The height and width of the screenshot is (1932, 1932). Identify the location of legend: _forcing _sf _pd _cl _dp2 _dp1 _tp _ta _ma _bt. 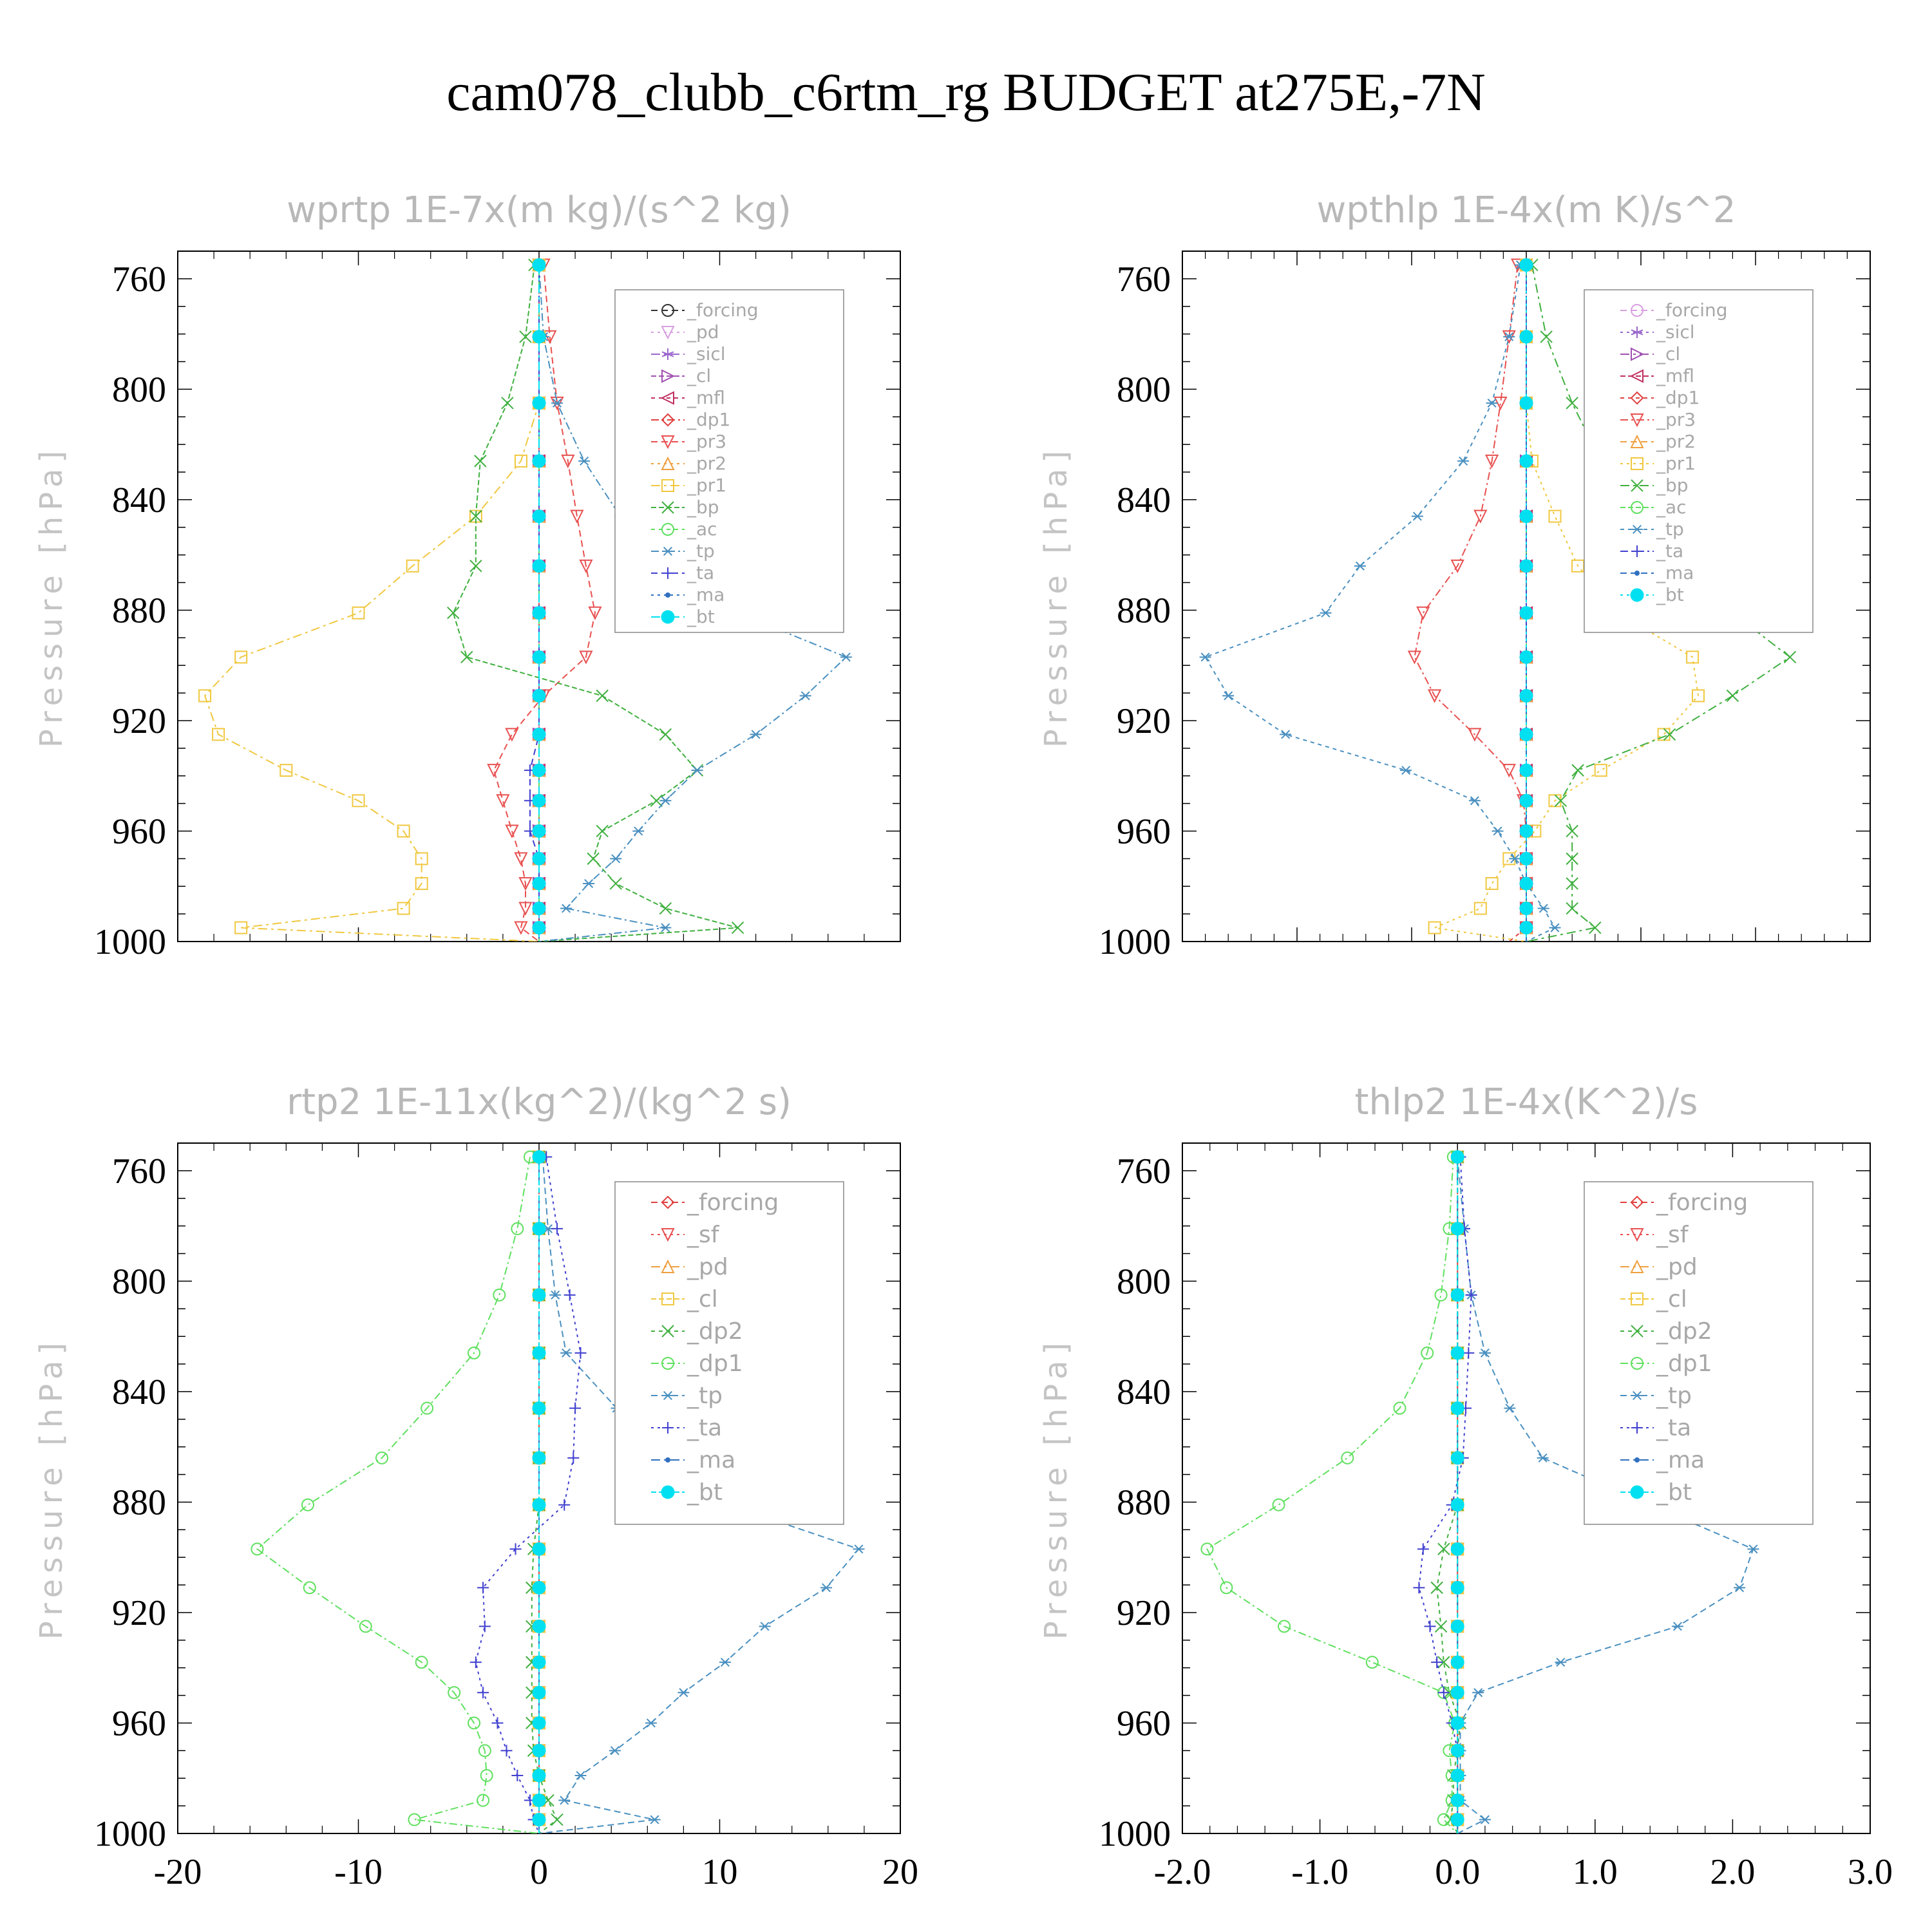
(1699, 1353).